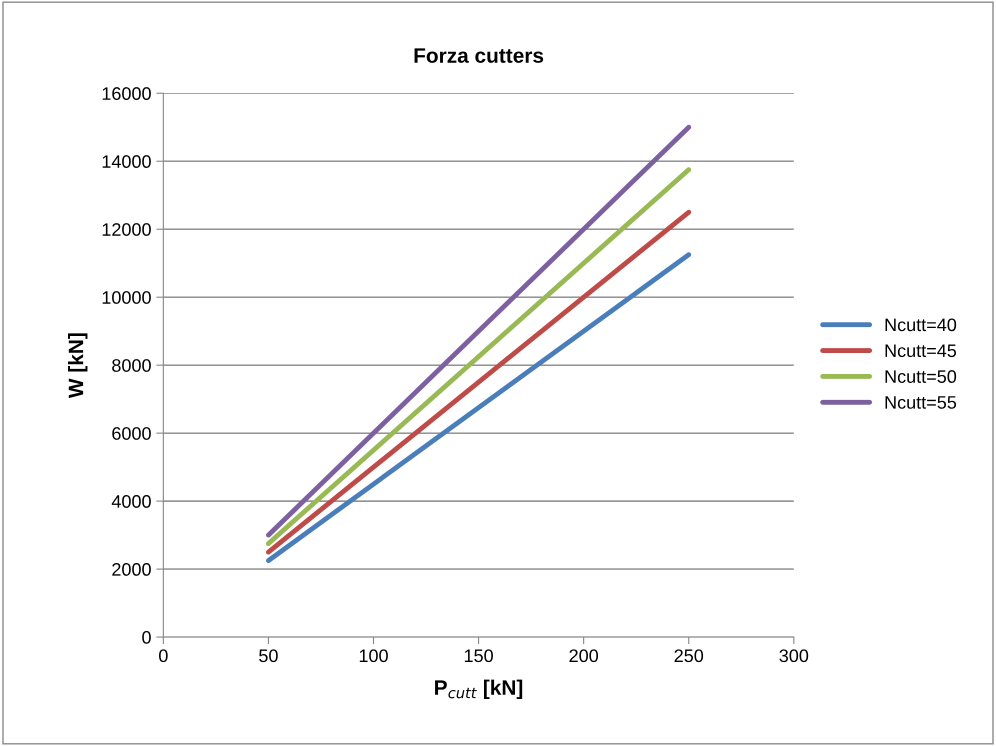 This screenshot has width=996, height=746. Describe the element at coordinates (131, 501) in the screenshot. I see `y-tick-label: 4000` at that location.